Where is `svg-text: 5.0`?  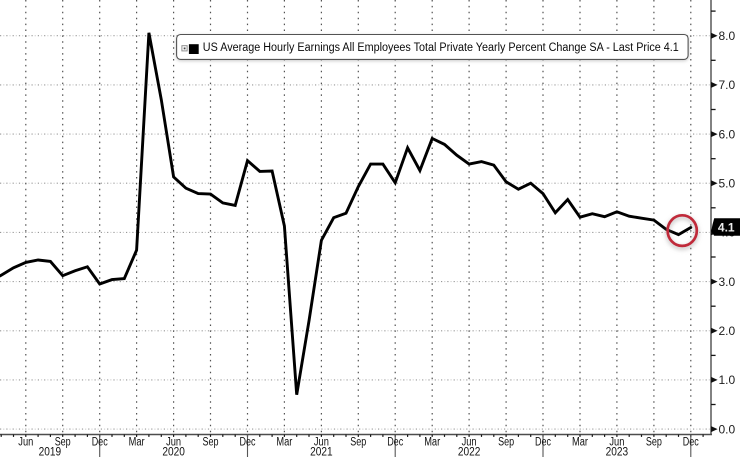 svg-text: 5.0 is located at coordinates (727, 184).